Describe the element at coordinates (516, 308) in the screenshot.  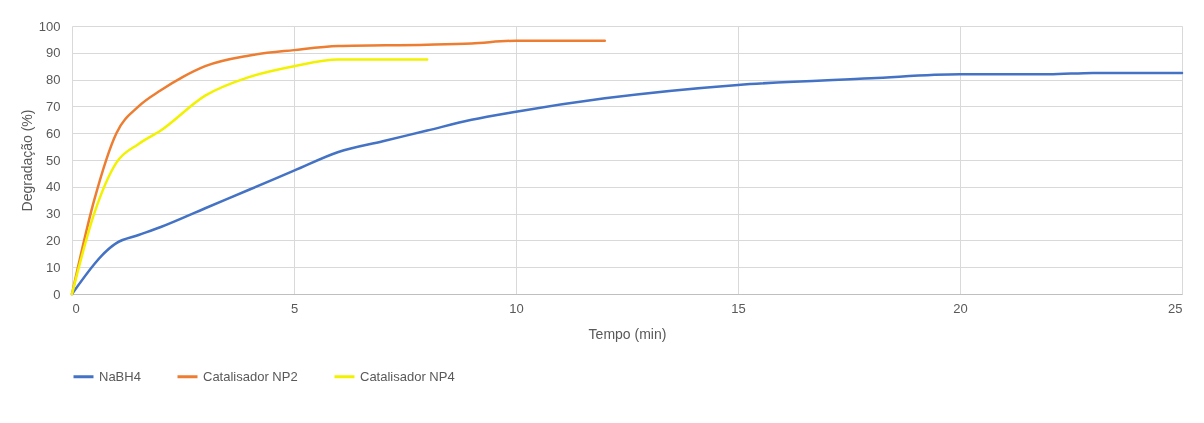
I see `x-tick-label: 10` at that location.